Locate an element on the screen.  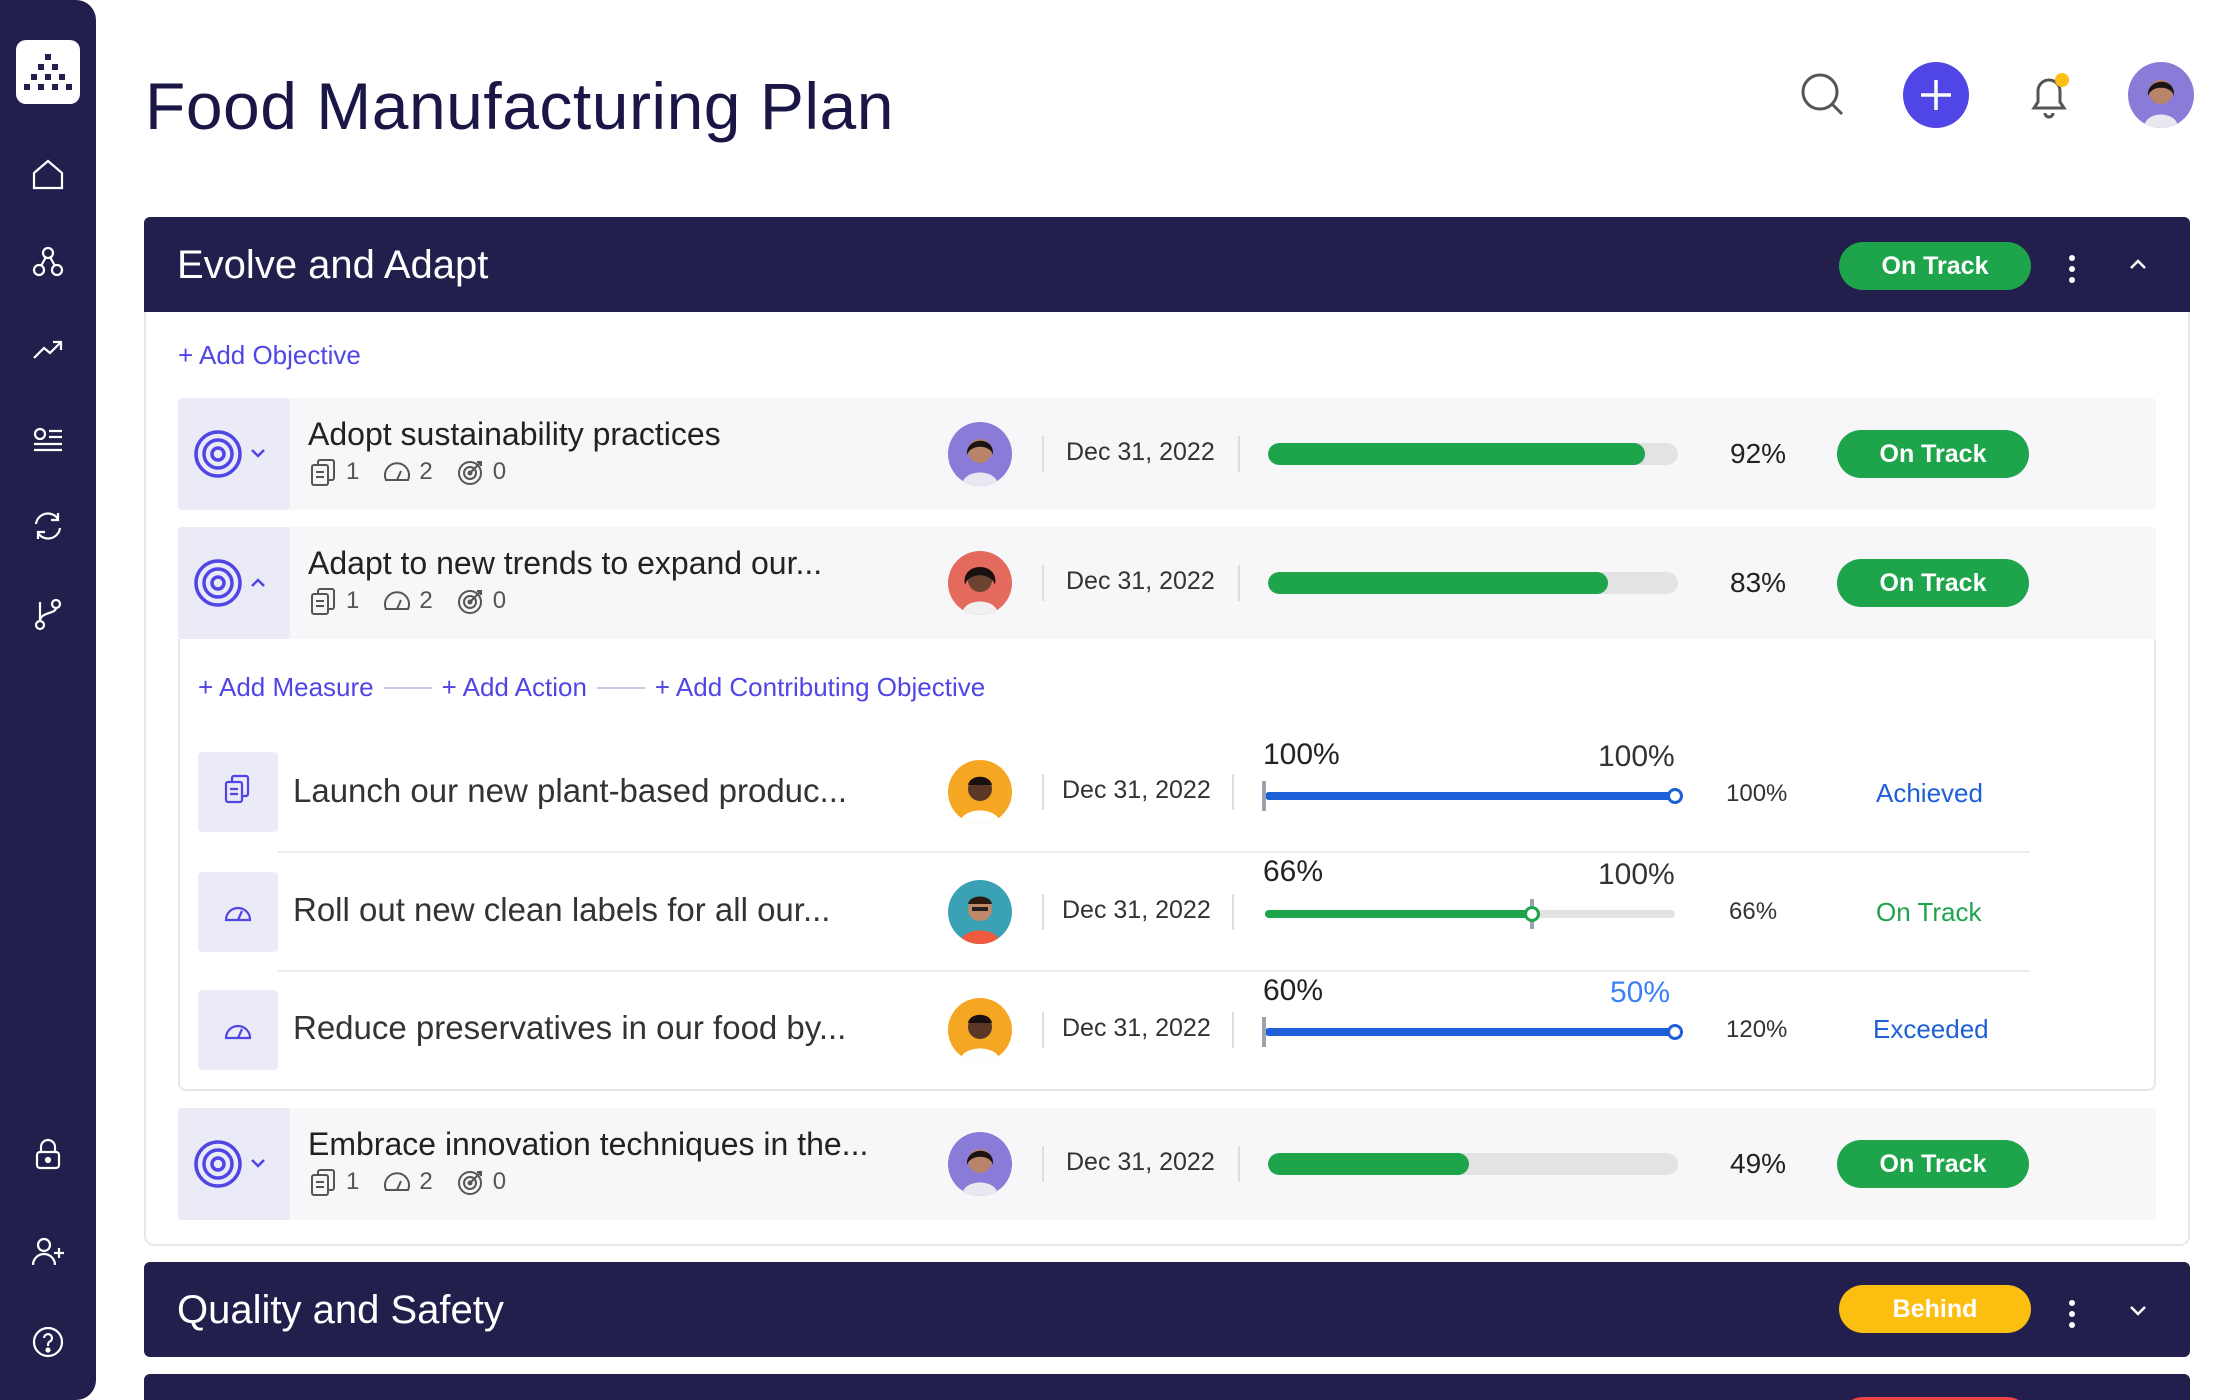
bell-icon is located at coordinates (2049, 95).